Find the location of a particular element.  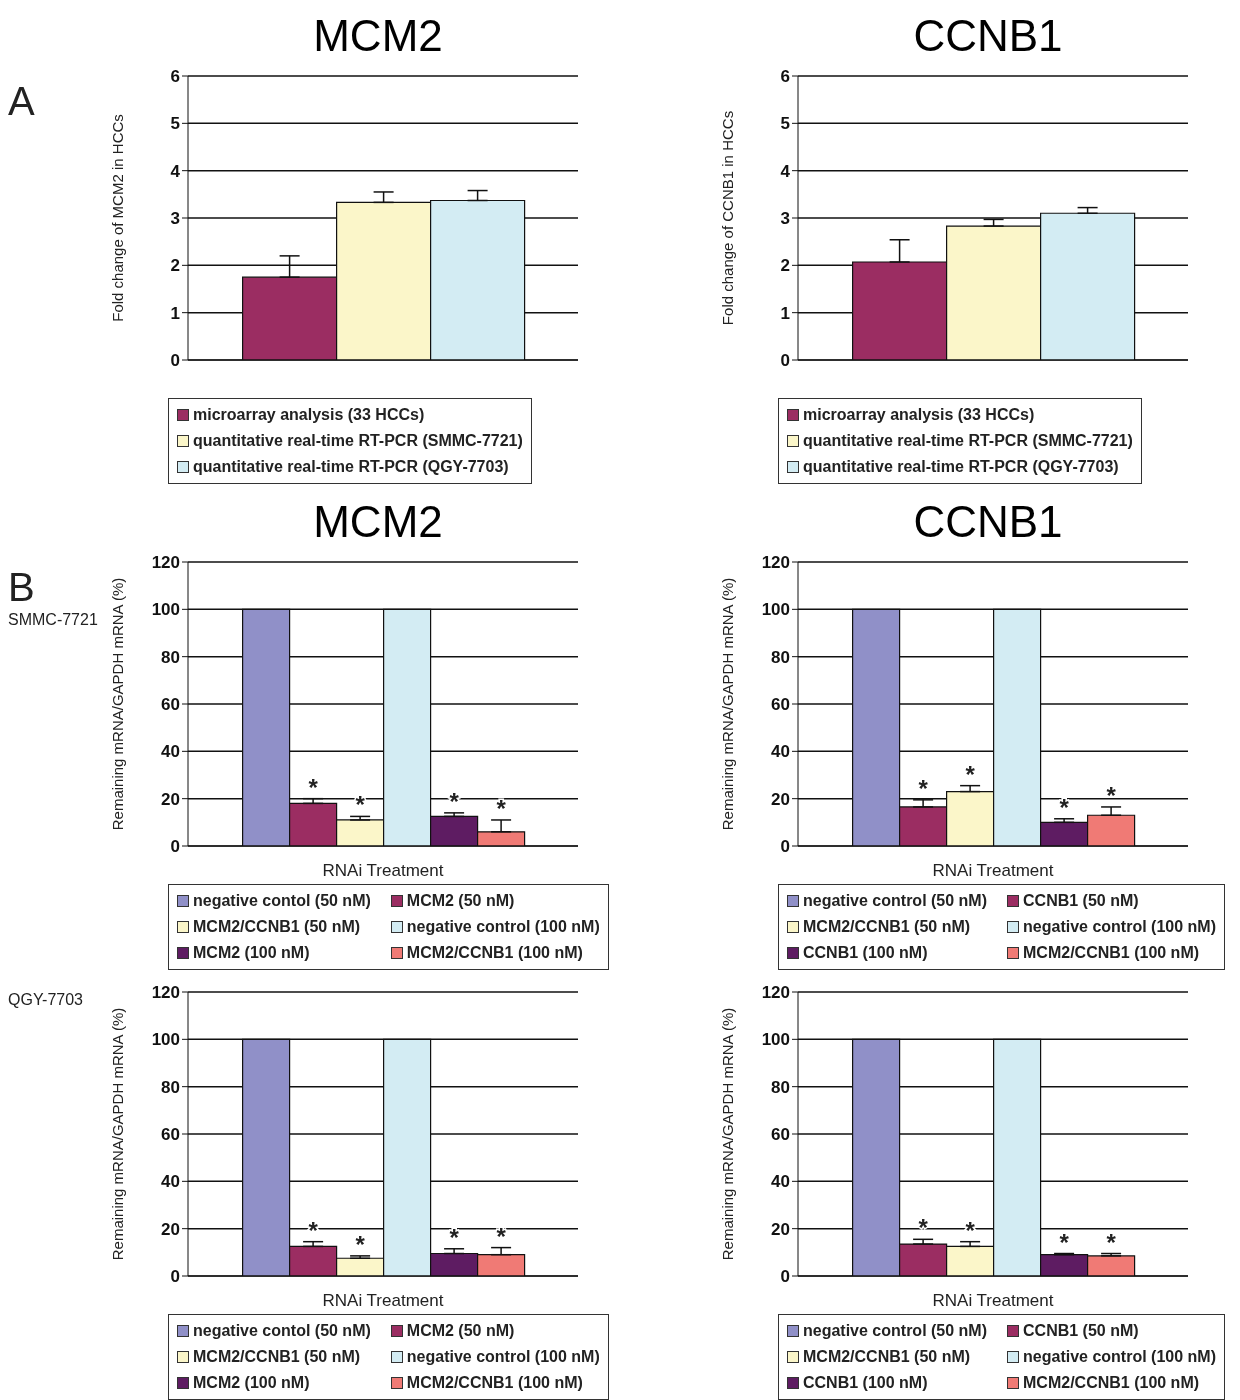

y-axis-title: Fold change of CCNB1 in HCCs is located at coordinates (728, 218).